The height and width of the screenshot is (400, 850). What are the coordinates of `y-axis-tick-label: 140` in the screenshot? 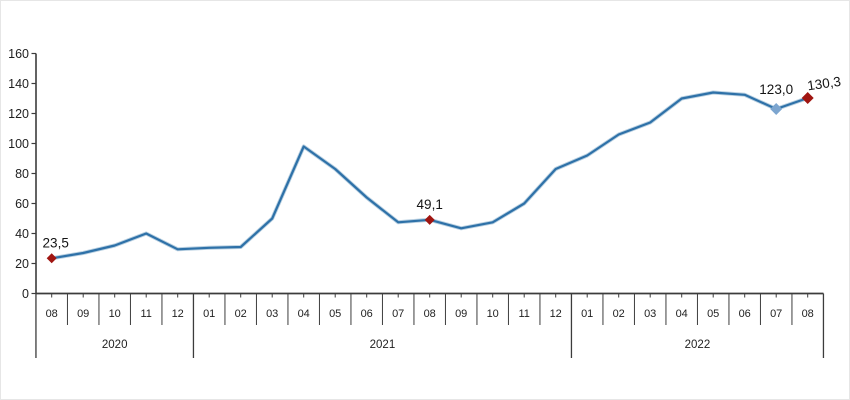 It's located at (18, 84).